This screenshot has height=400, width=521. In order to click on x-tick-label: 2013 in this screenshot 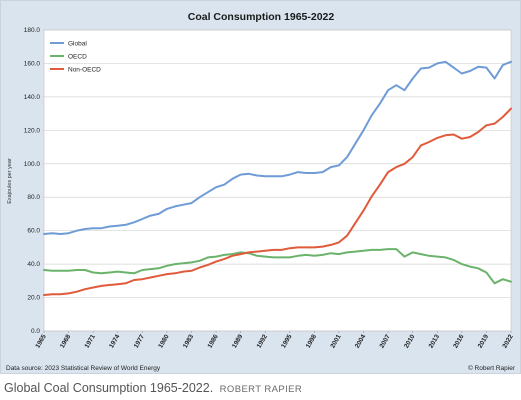, I will do `click(434, 341)`.